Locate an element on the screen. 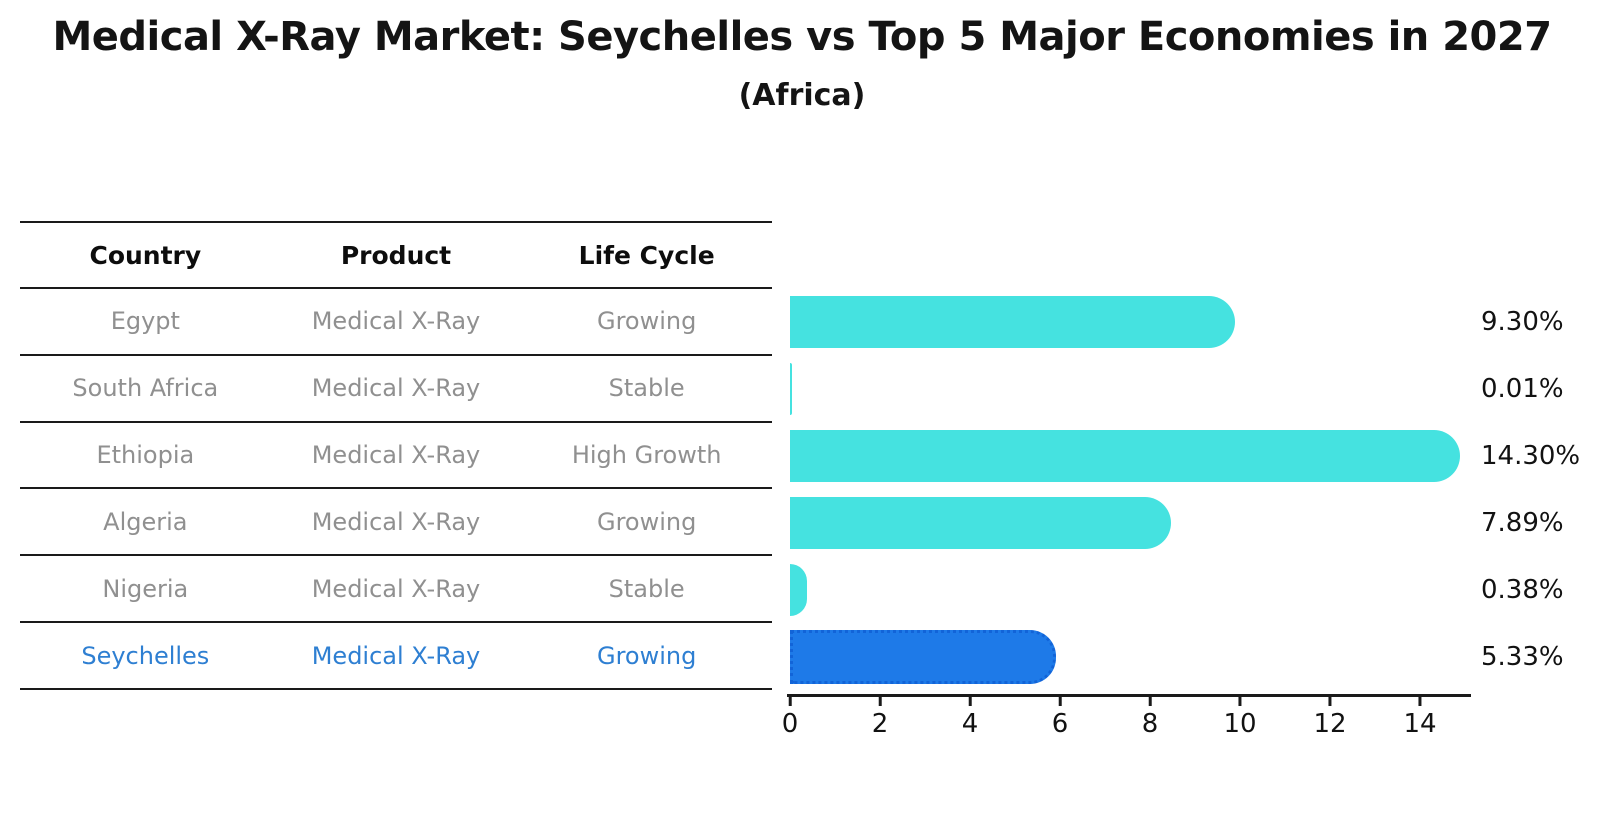  table-row: Nigeria Medical X-Ray Stable is located at coordinates (396, 590).